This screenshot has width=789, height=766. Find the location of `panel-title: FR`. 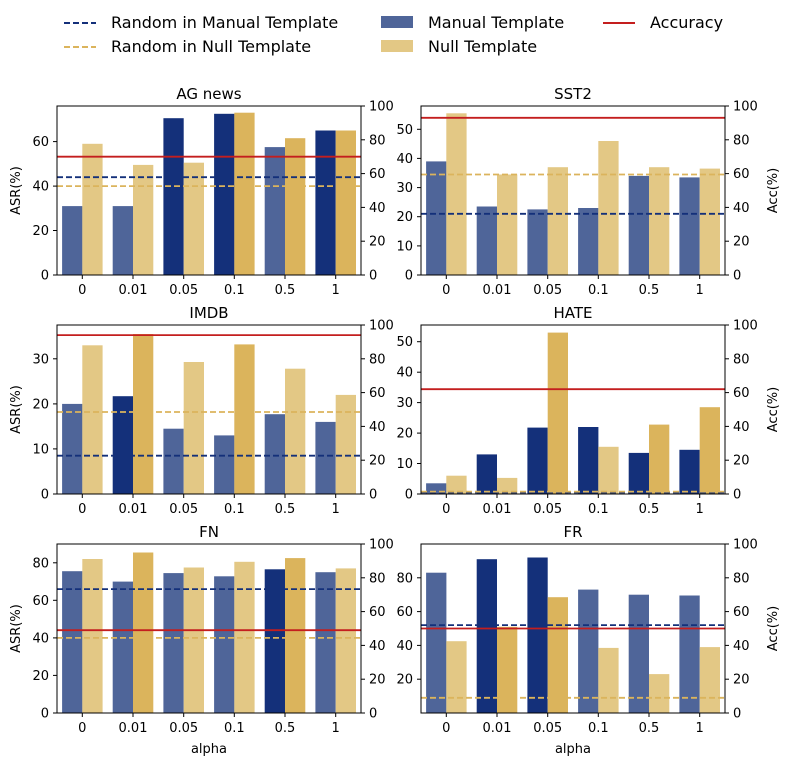

panel-title: FR is located at coordinates (572, 532).